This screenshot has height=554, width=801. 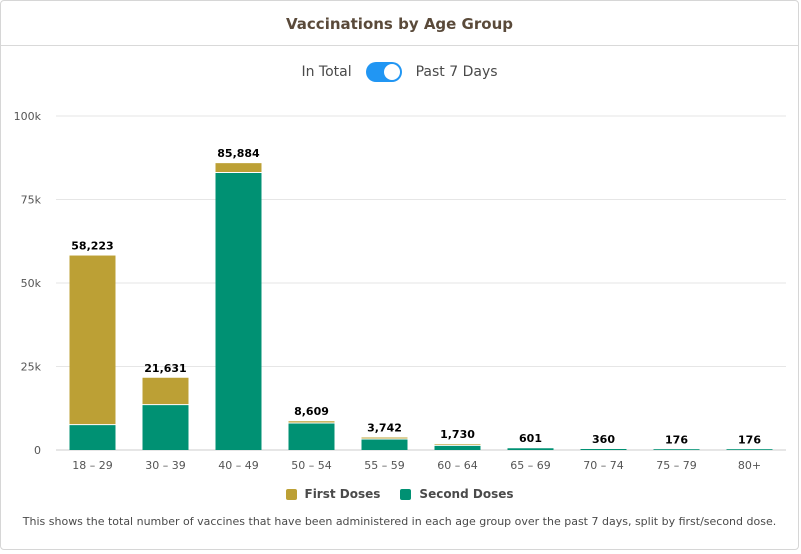 What do you see at coordinates (603, 439) in the screenshot?
I see `data-label-total: 360` at bounding box center [603, 439].